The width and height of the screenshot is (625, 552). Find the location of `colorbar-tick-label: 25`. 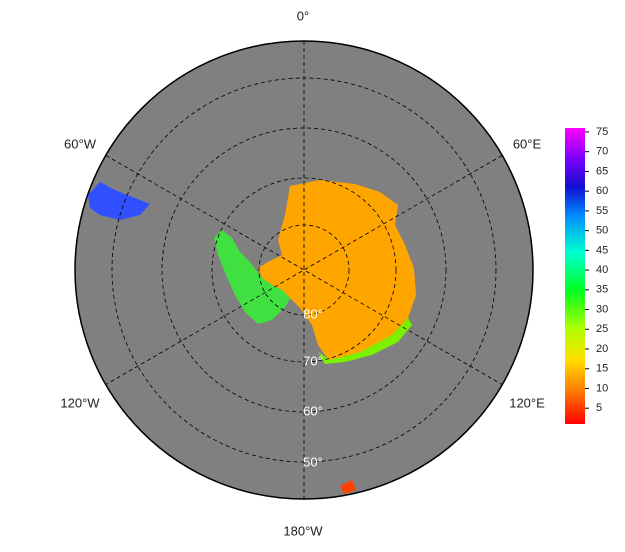

colorbar-tick-label: 25 is located at coordinates (602, 329).